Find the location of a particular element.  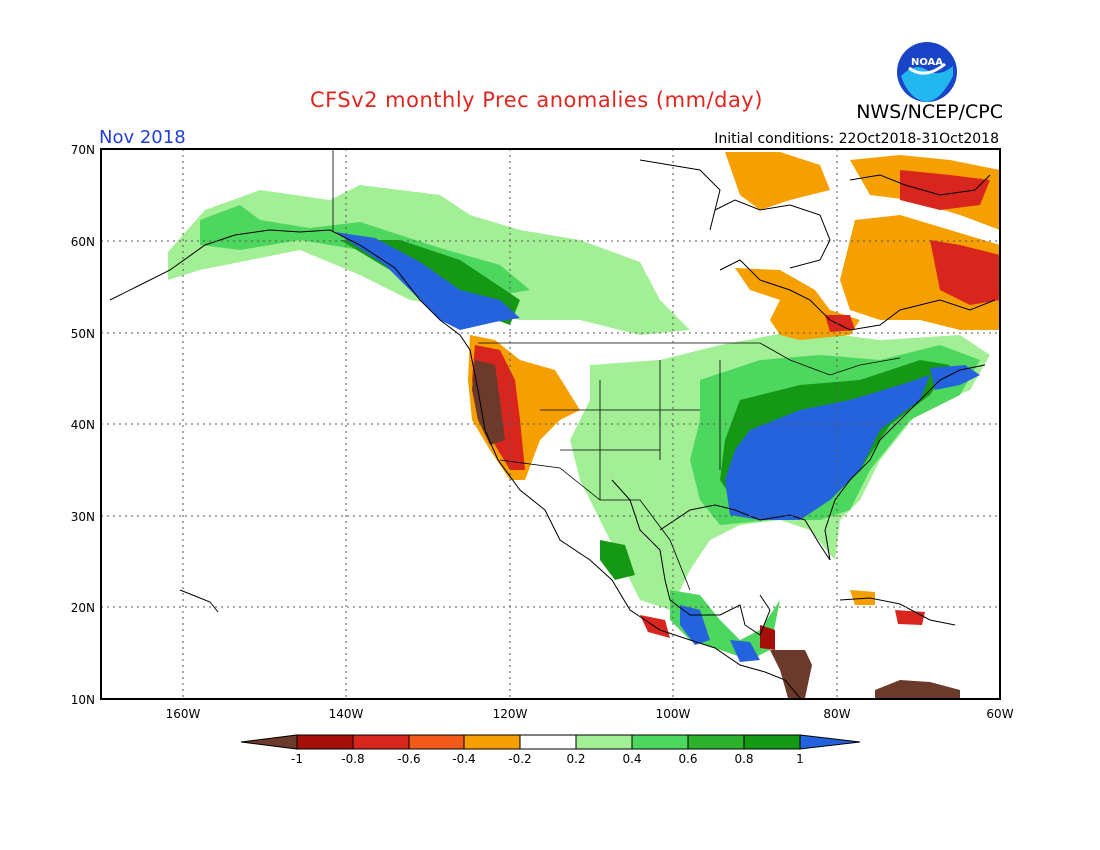

color-legend is located at coordinates (550, 742).